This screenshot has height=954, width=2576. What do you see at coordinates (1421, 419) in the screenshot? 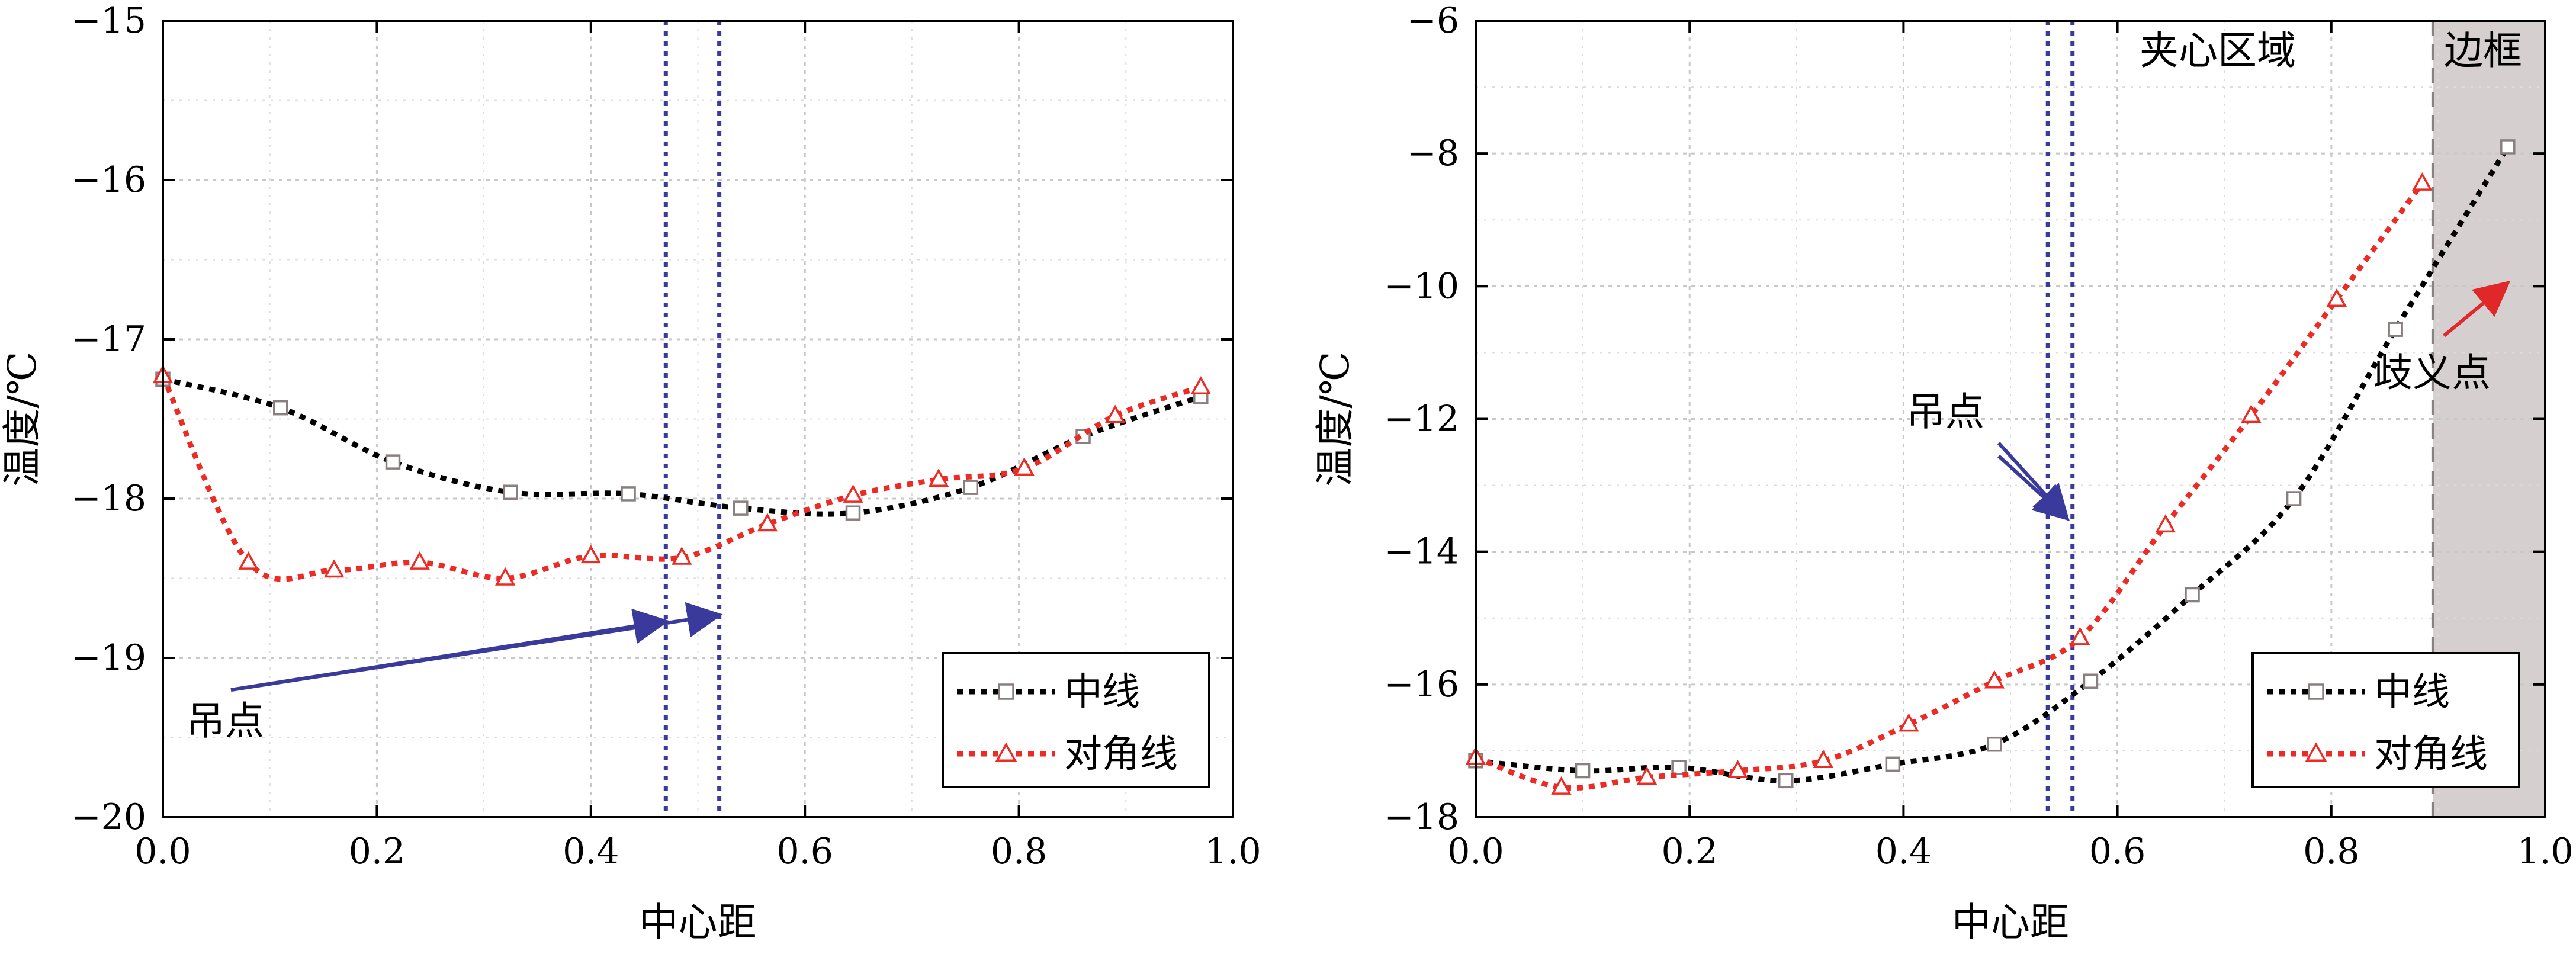
I see `y-tick-label: −12` at bounding box center [1421, 419].